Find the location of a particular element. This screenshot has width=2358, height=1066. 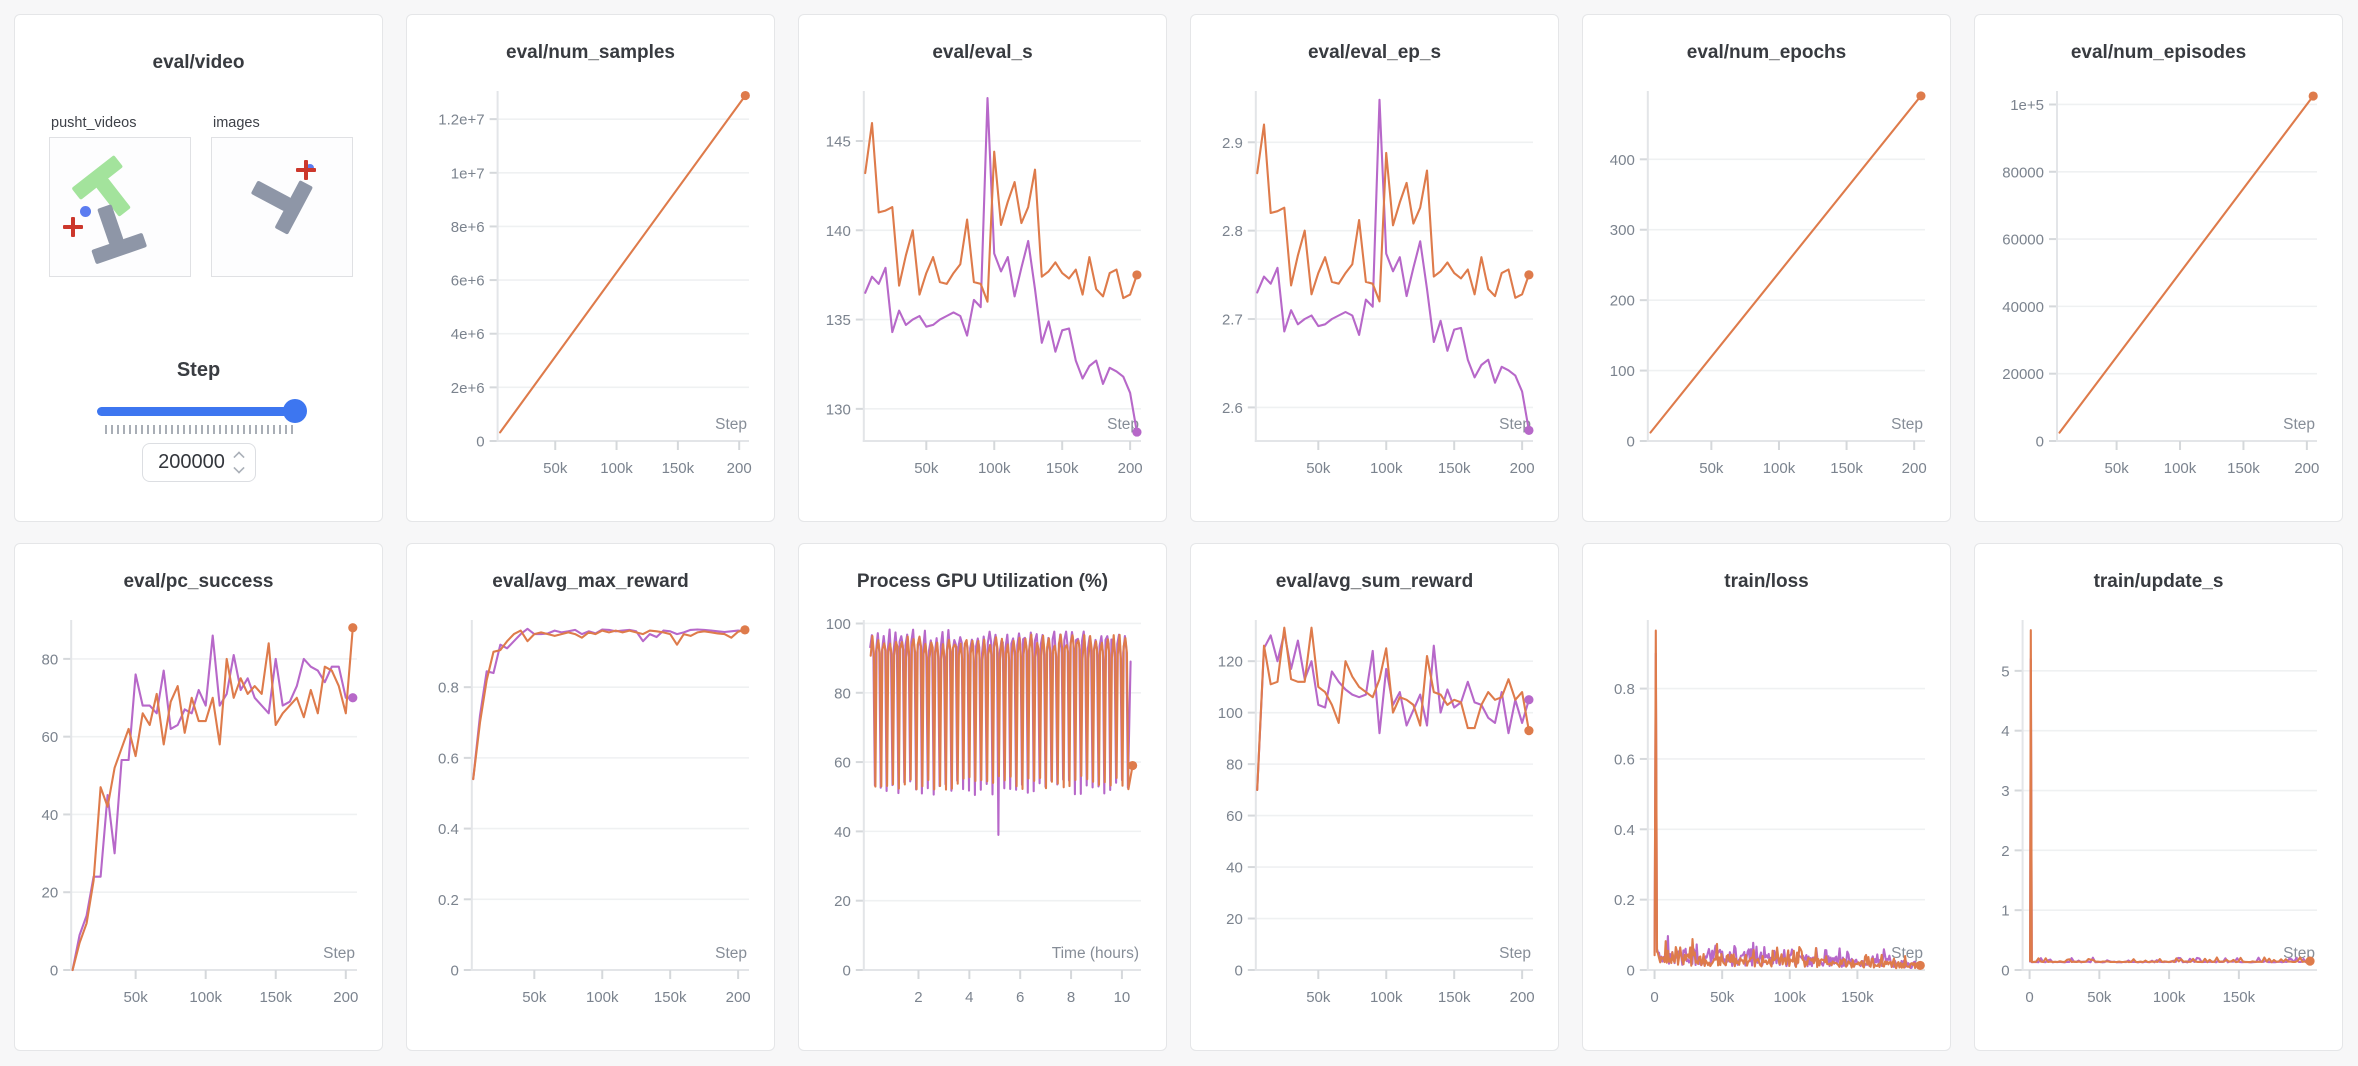

svg-text: 300 is located at coordinates (1622, 230).